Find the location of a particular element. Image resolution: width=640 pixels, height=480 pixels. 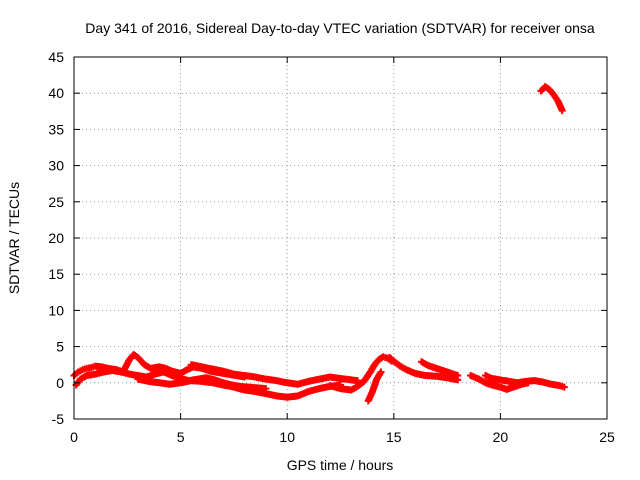

y-tick-label: 30 is located at coordinates (56, 166).